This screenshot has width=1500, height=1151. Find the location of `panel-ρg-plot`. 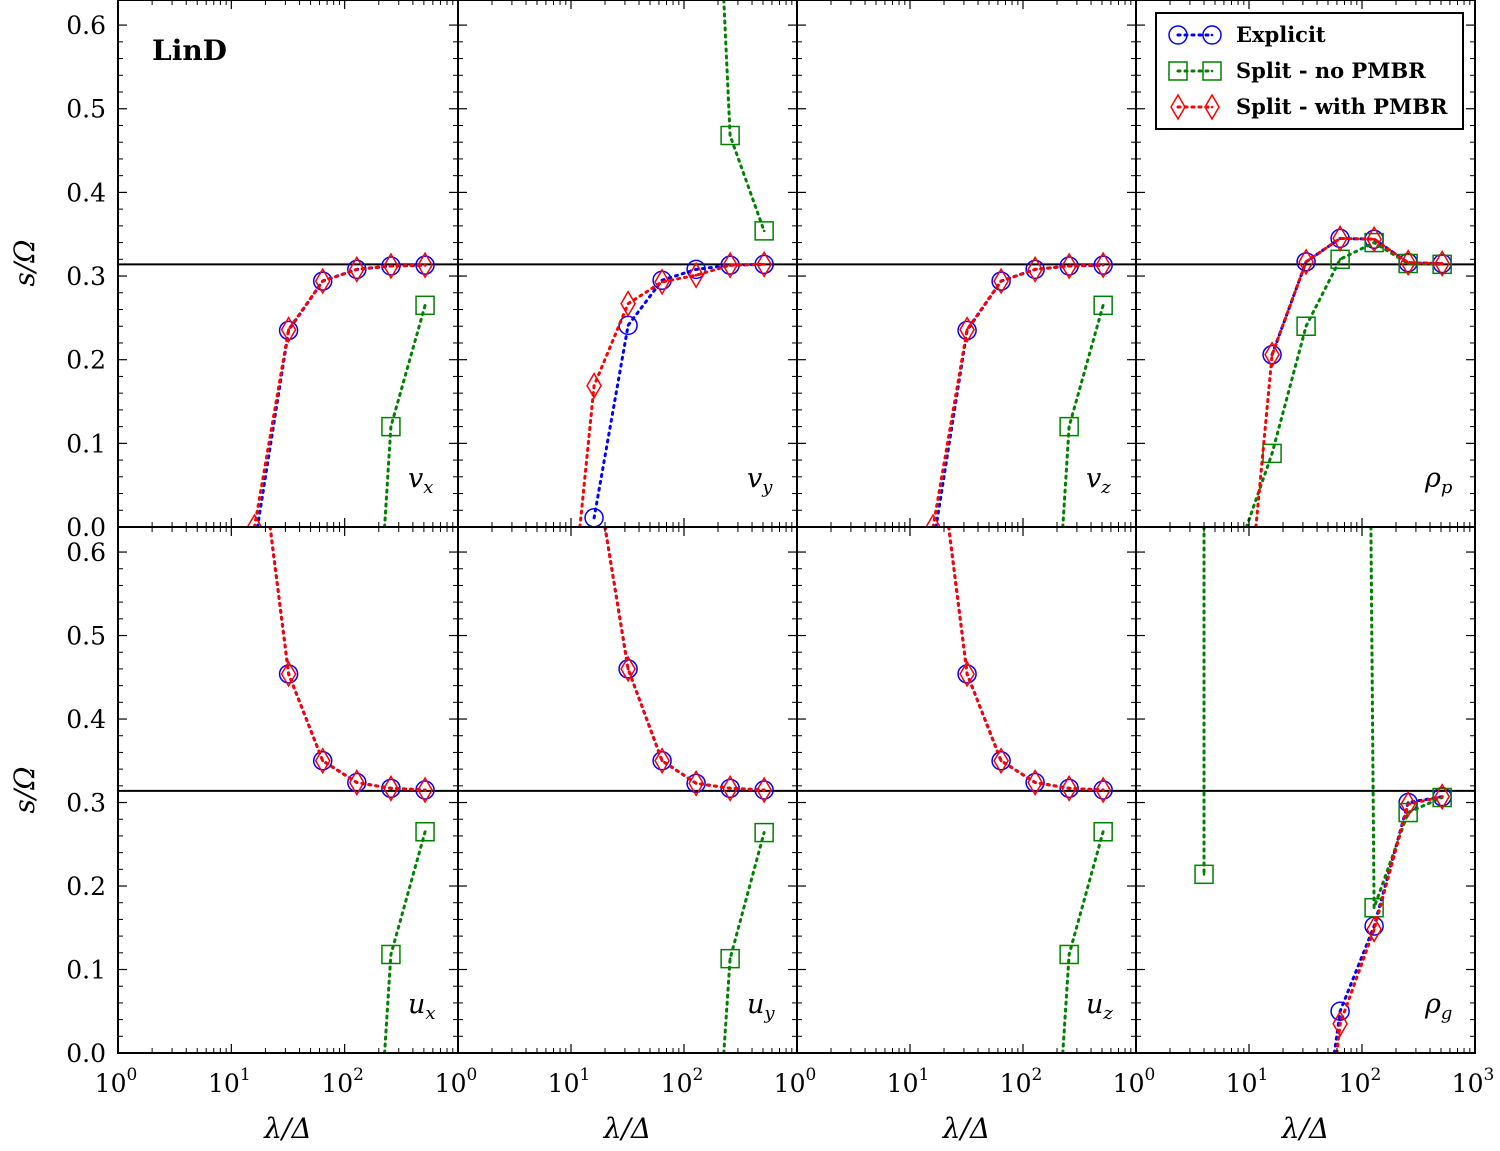

panel-ρg-plot is located at coordinates (1305, 790).